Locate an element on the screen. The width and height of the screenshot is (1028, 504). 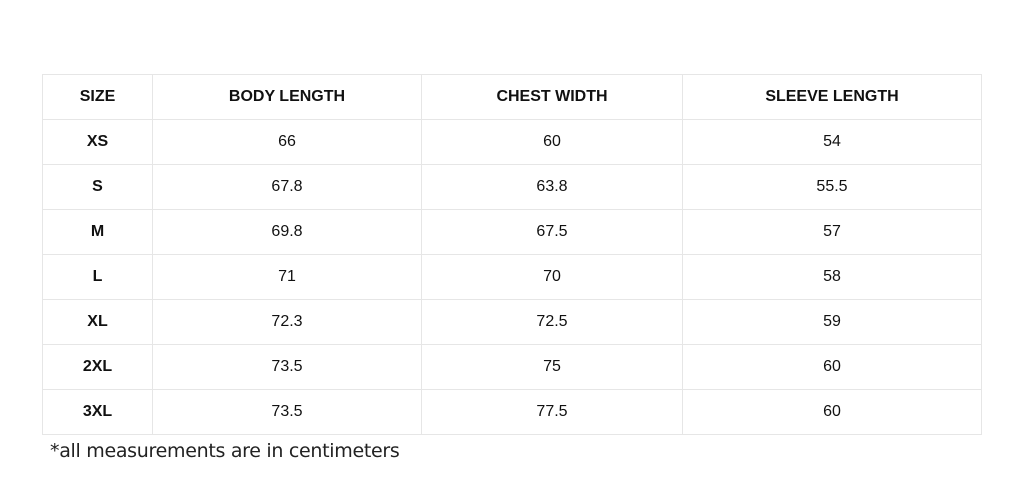
measurement-cell: 55.5 is located at coordinates (832, 187).